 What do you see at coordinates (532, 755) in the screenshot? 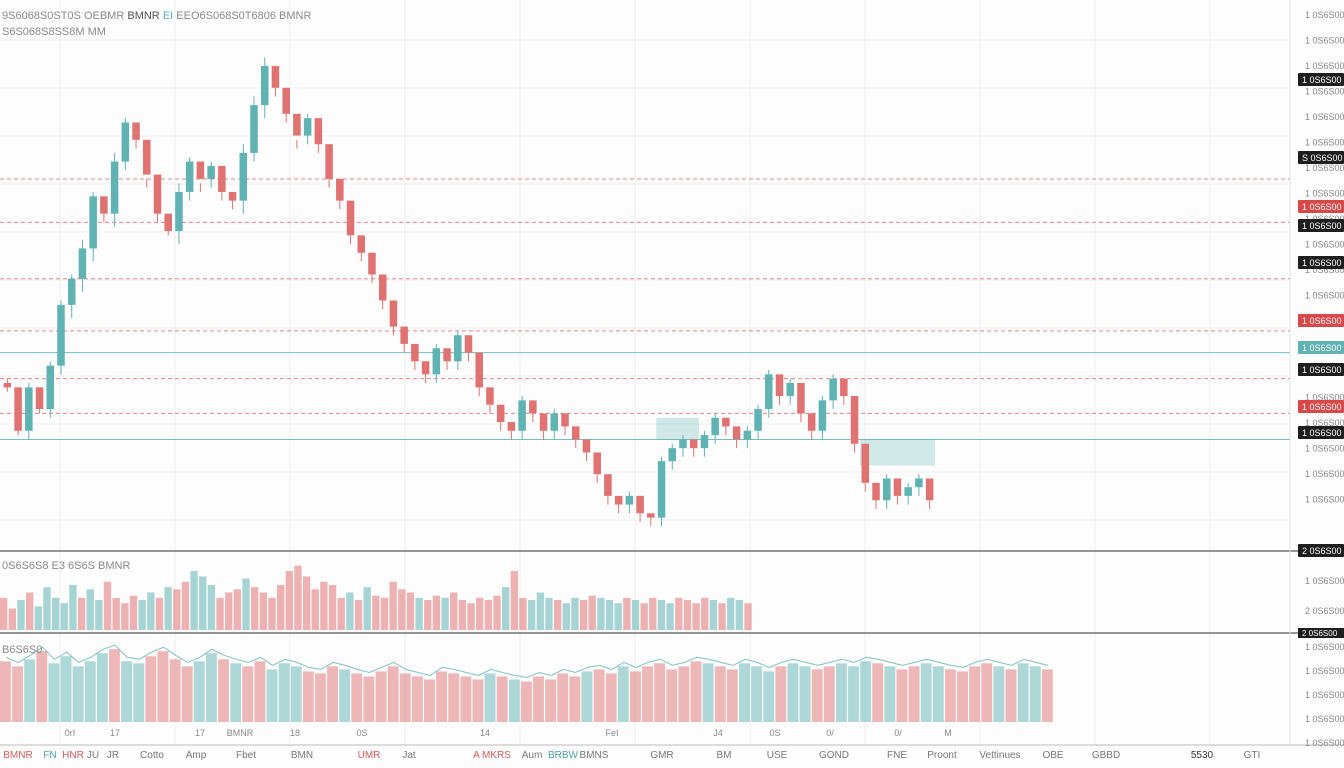
I see `time-tick-lower: Aum` at bounding box center [532, 755].